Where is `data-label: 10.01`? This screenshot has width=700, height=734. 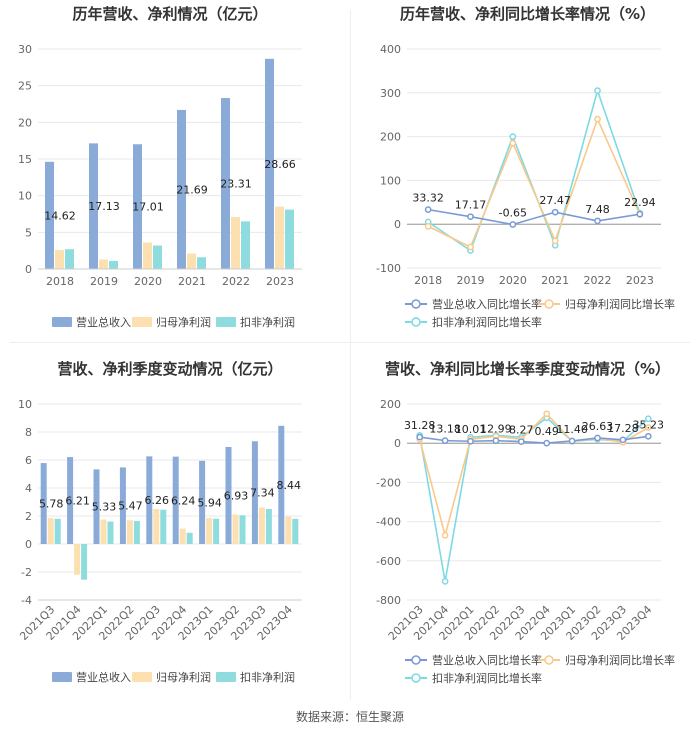
data-label: 10.01 is located at coordinates (471, 429).